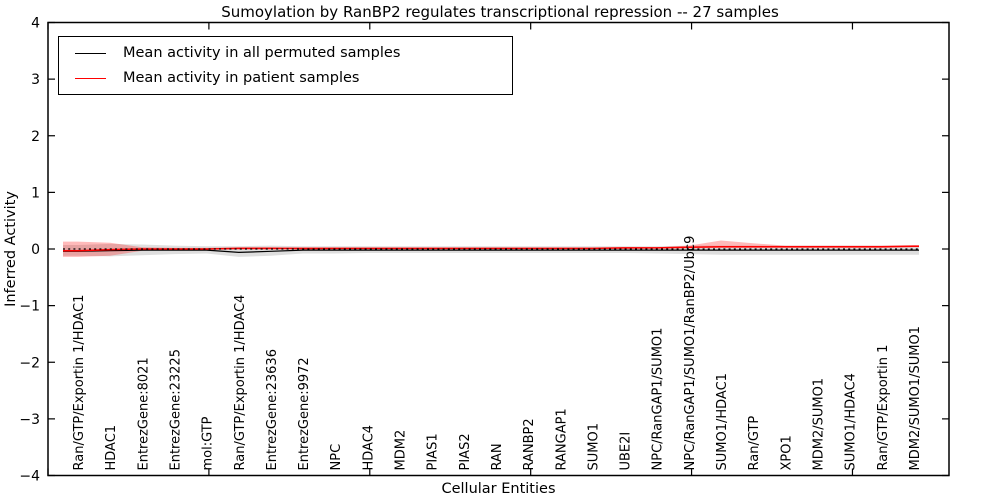 The height and width of the screenshot is (500, 1000). I want to click on x-tick-label: PIAS1, so click(433, 451).